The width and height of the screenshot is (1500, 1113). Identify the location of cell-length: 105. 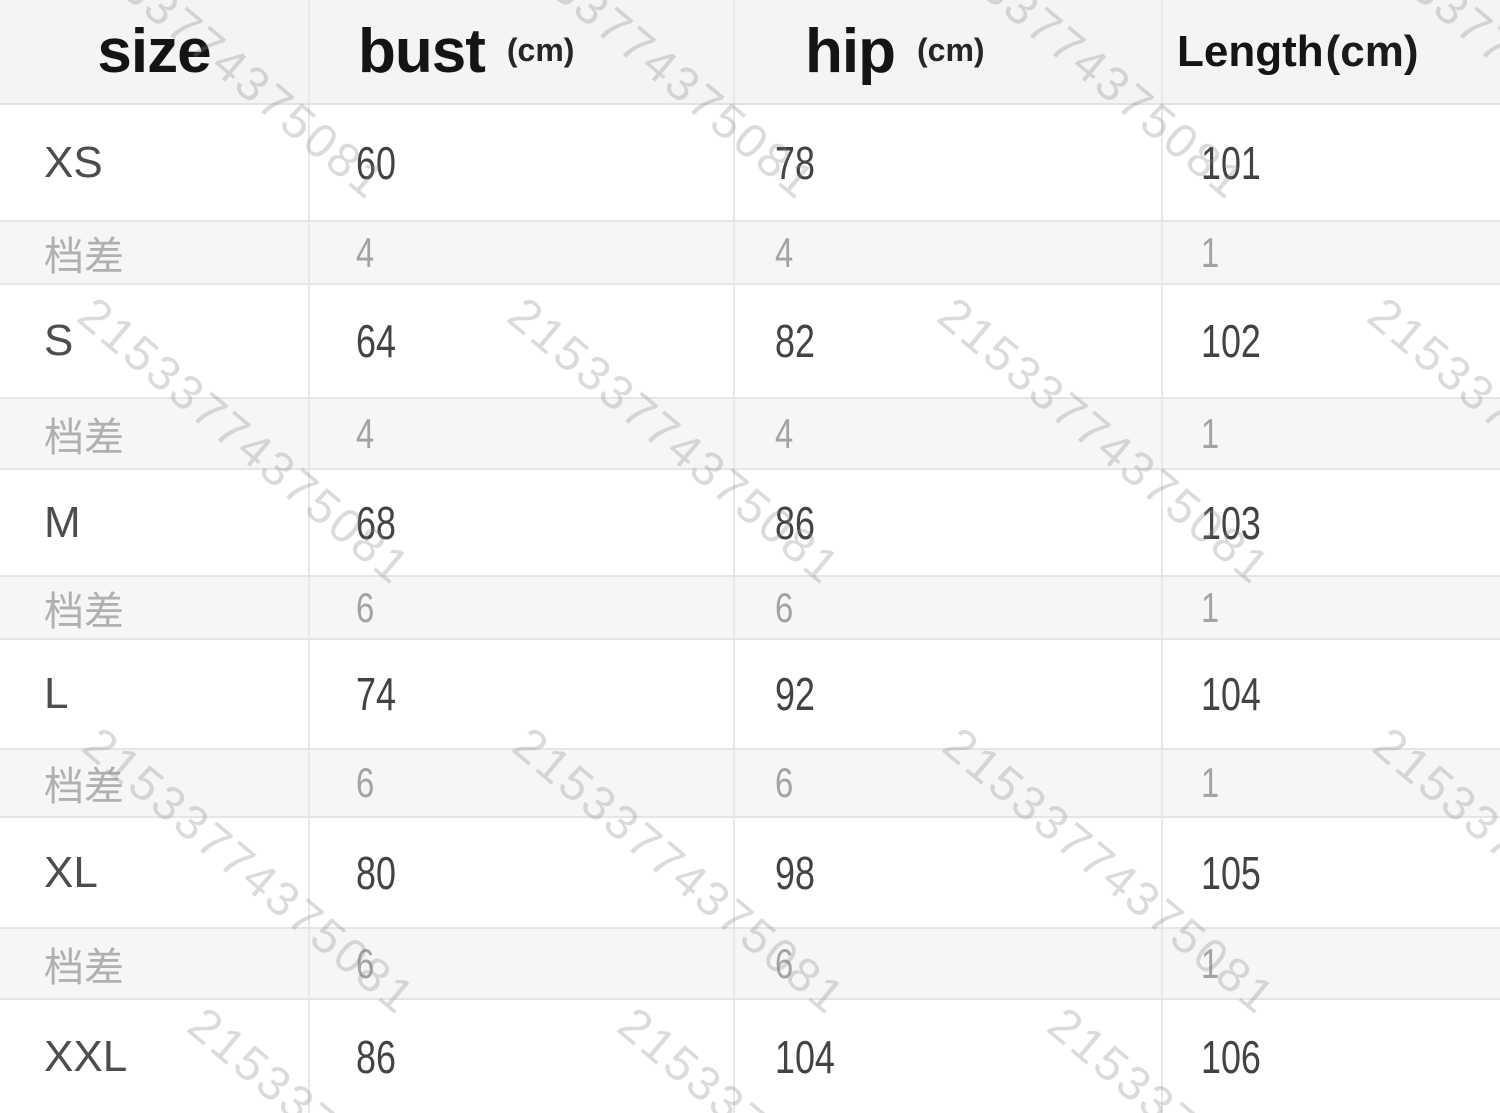
(1331, 872).